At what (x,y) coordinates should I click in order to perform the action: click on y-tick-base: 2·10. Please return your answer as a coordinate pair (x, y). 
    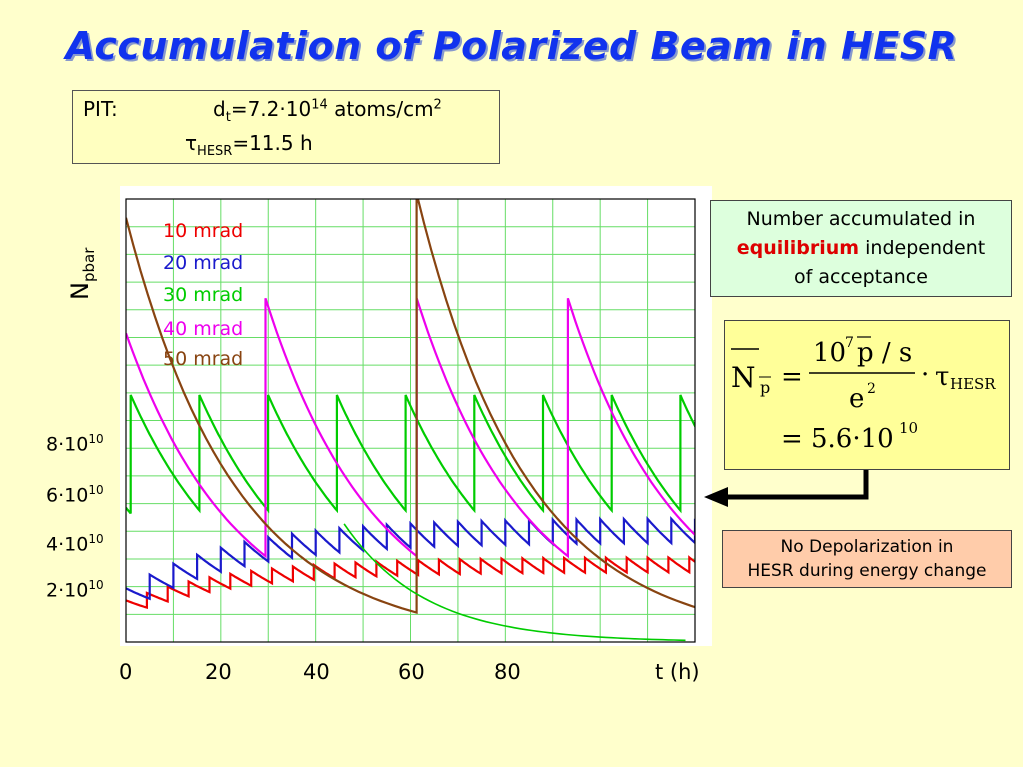
    Looking at the image, I should click on (67, 590).